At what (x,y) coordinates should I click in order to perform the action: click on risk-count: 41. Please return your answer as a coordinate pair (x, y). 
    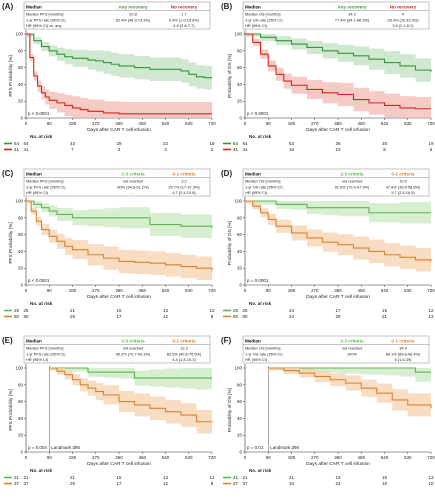
    Looking at the image, I should click on (26, 149).